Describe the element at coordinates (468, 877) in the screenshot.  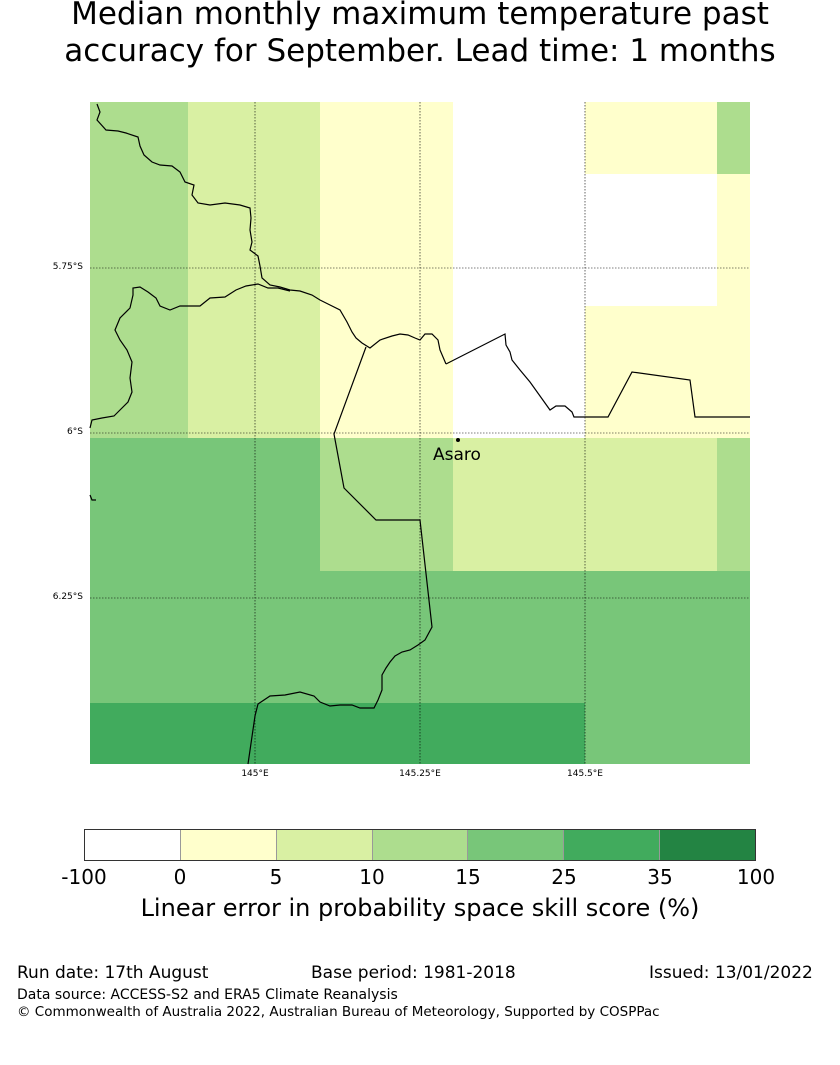
I see `colorbar-tick-15: 15` at that location.